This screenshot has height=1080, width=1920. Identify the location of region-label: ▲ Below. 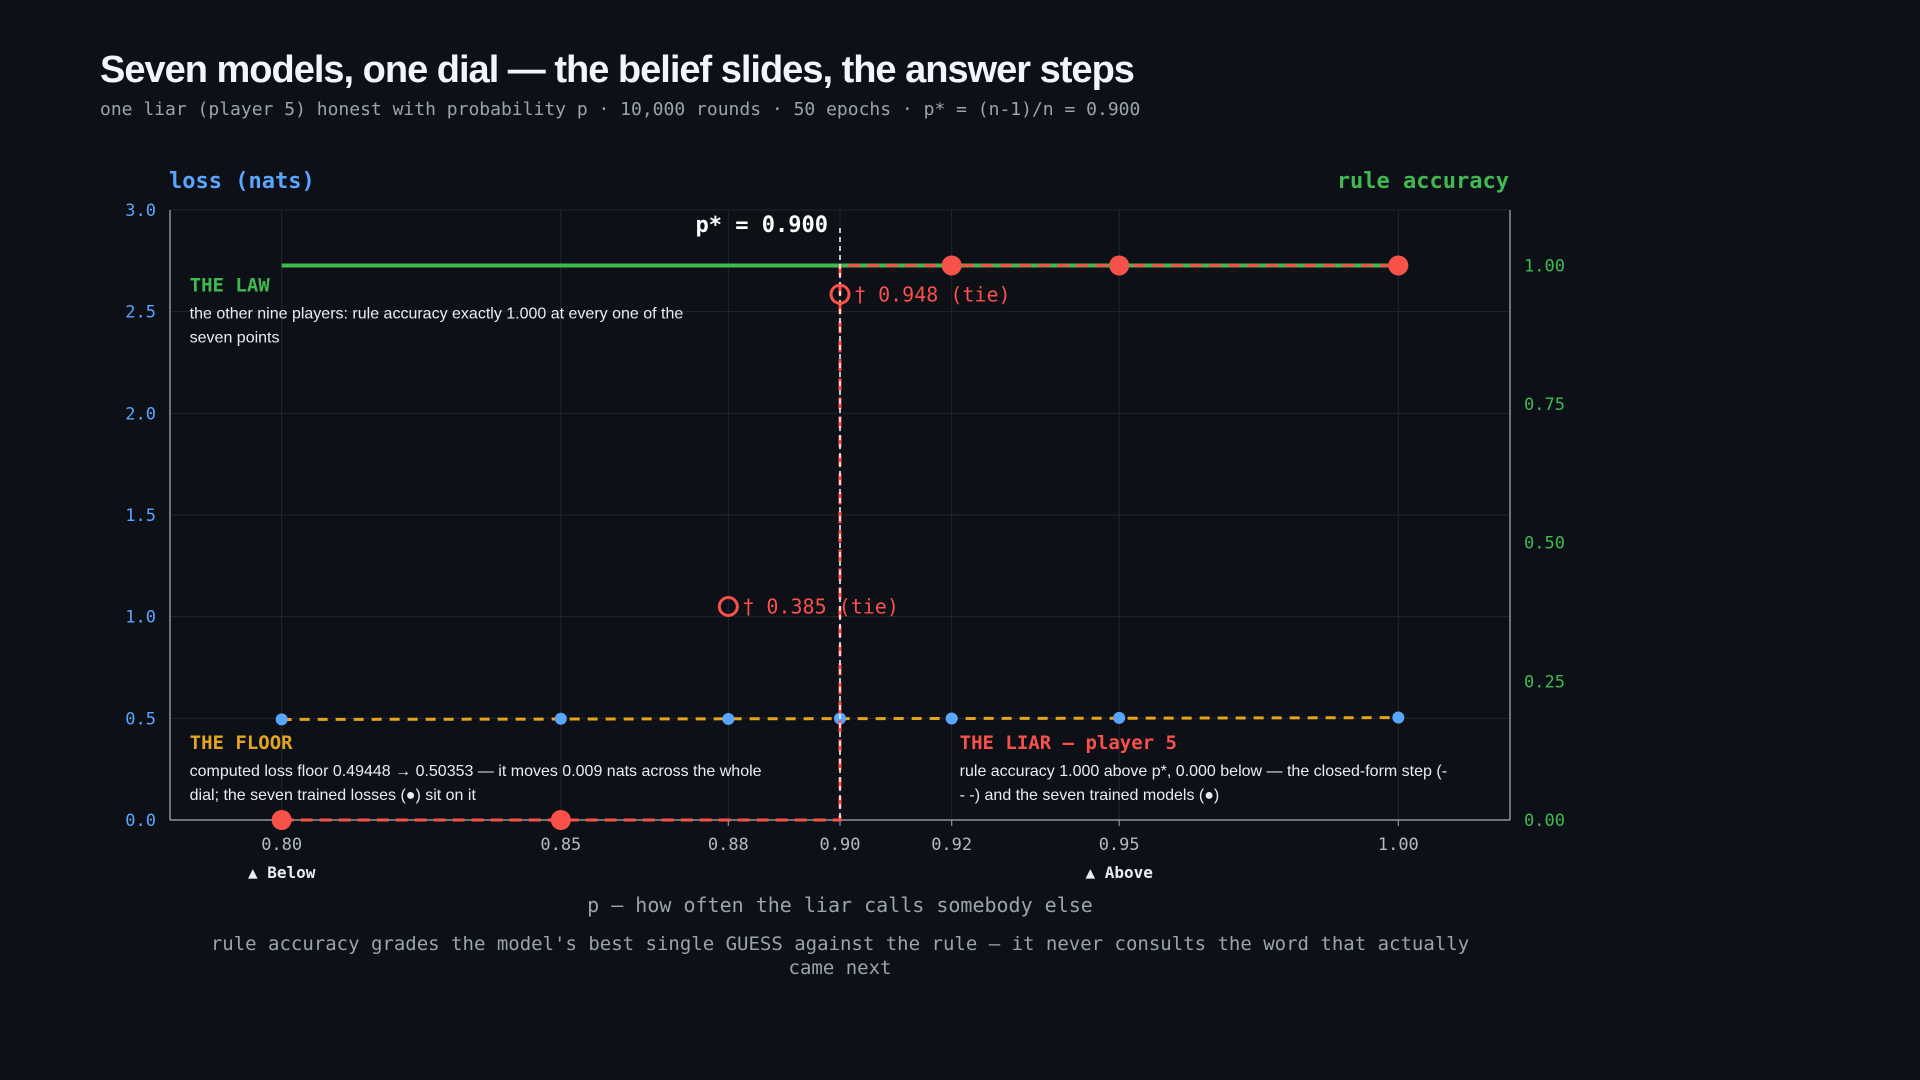
(282, 872).